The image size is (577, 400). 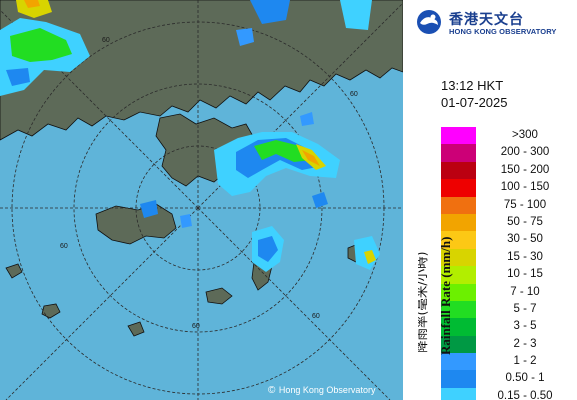 What do you see at coordinates (525, 204) in the screenshot?
I see `legend-label: 75 - 100` at bounding box center [525, 204].